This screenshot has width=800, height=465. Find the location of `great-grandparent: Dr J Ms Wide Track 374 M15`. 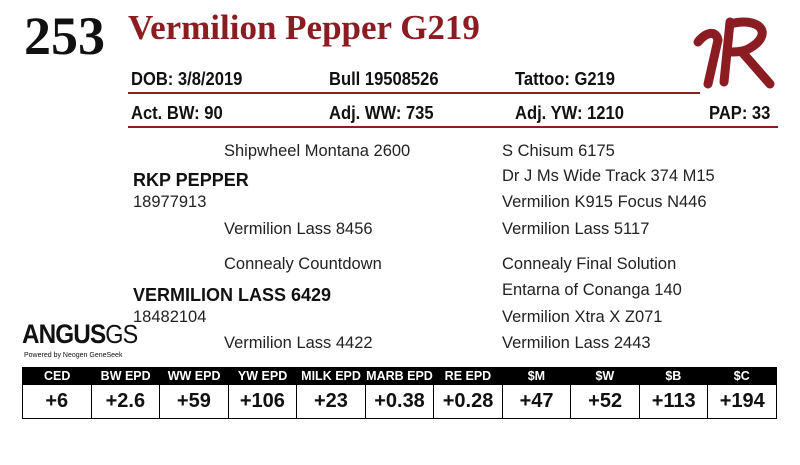

great-grandparent: Dr J Ms Wide Track 374 M15 is located at coordinates (608, 176).